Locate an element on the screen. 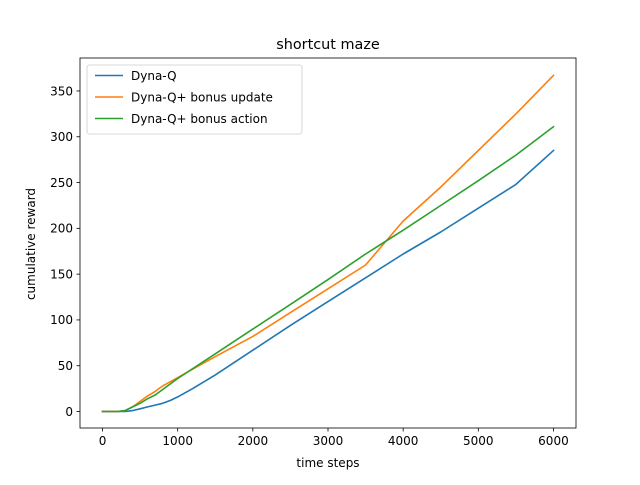 This screenshot has height=485, width=640. x-tick-label: 4000 is located at coordinates (403, 441).